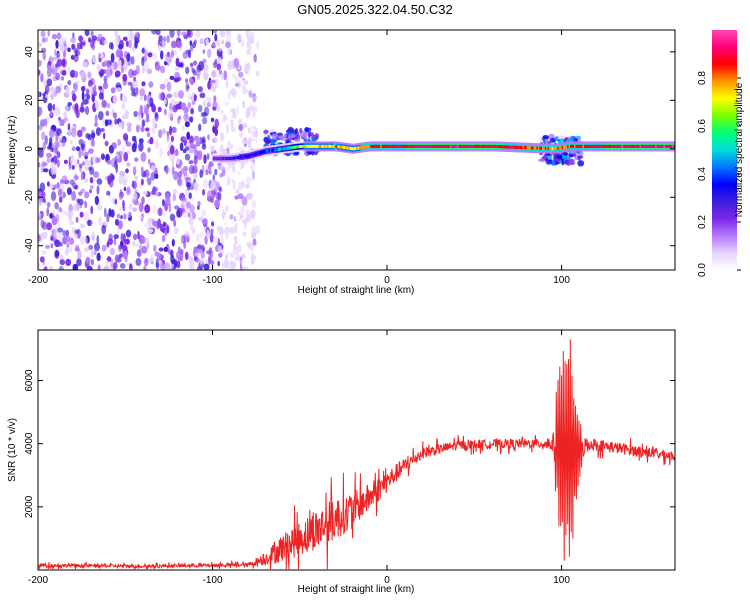 Image resolution: width=750 pixels, height=600 pixels. Describe the element at coordinates (375, 9) in the screenshot. I see `page-title: GN05.2025.322.04.50.C32` at that location.